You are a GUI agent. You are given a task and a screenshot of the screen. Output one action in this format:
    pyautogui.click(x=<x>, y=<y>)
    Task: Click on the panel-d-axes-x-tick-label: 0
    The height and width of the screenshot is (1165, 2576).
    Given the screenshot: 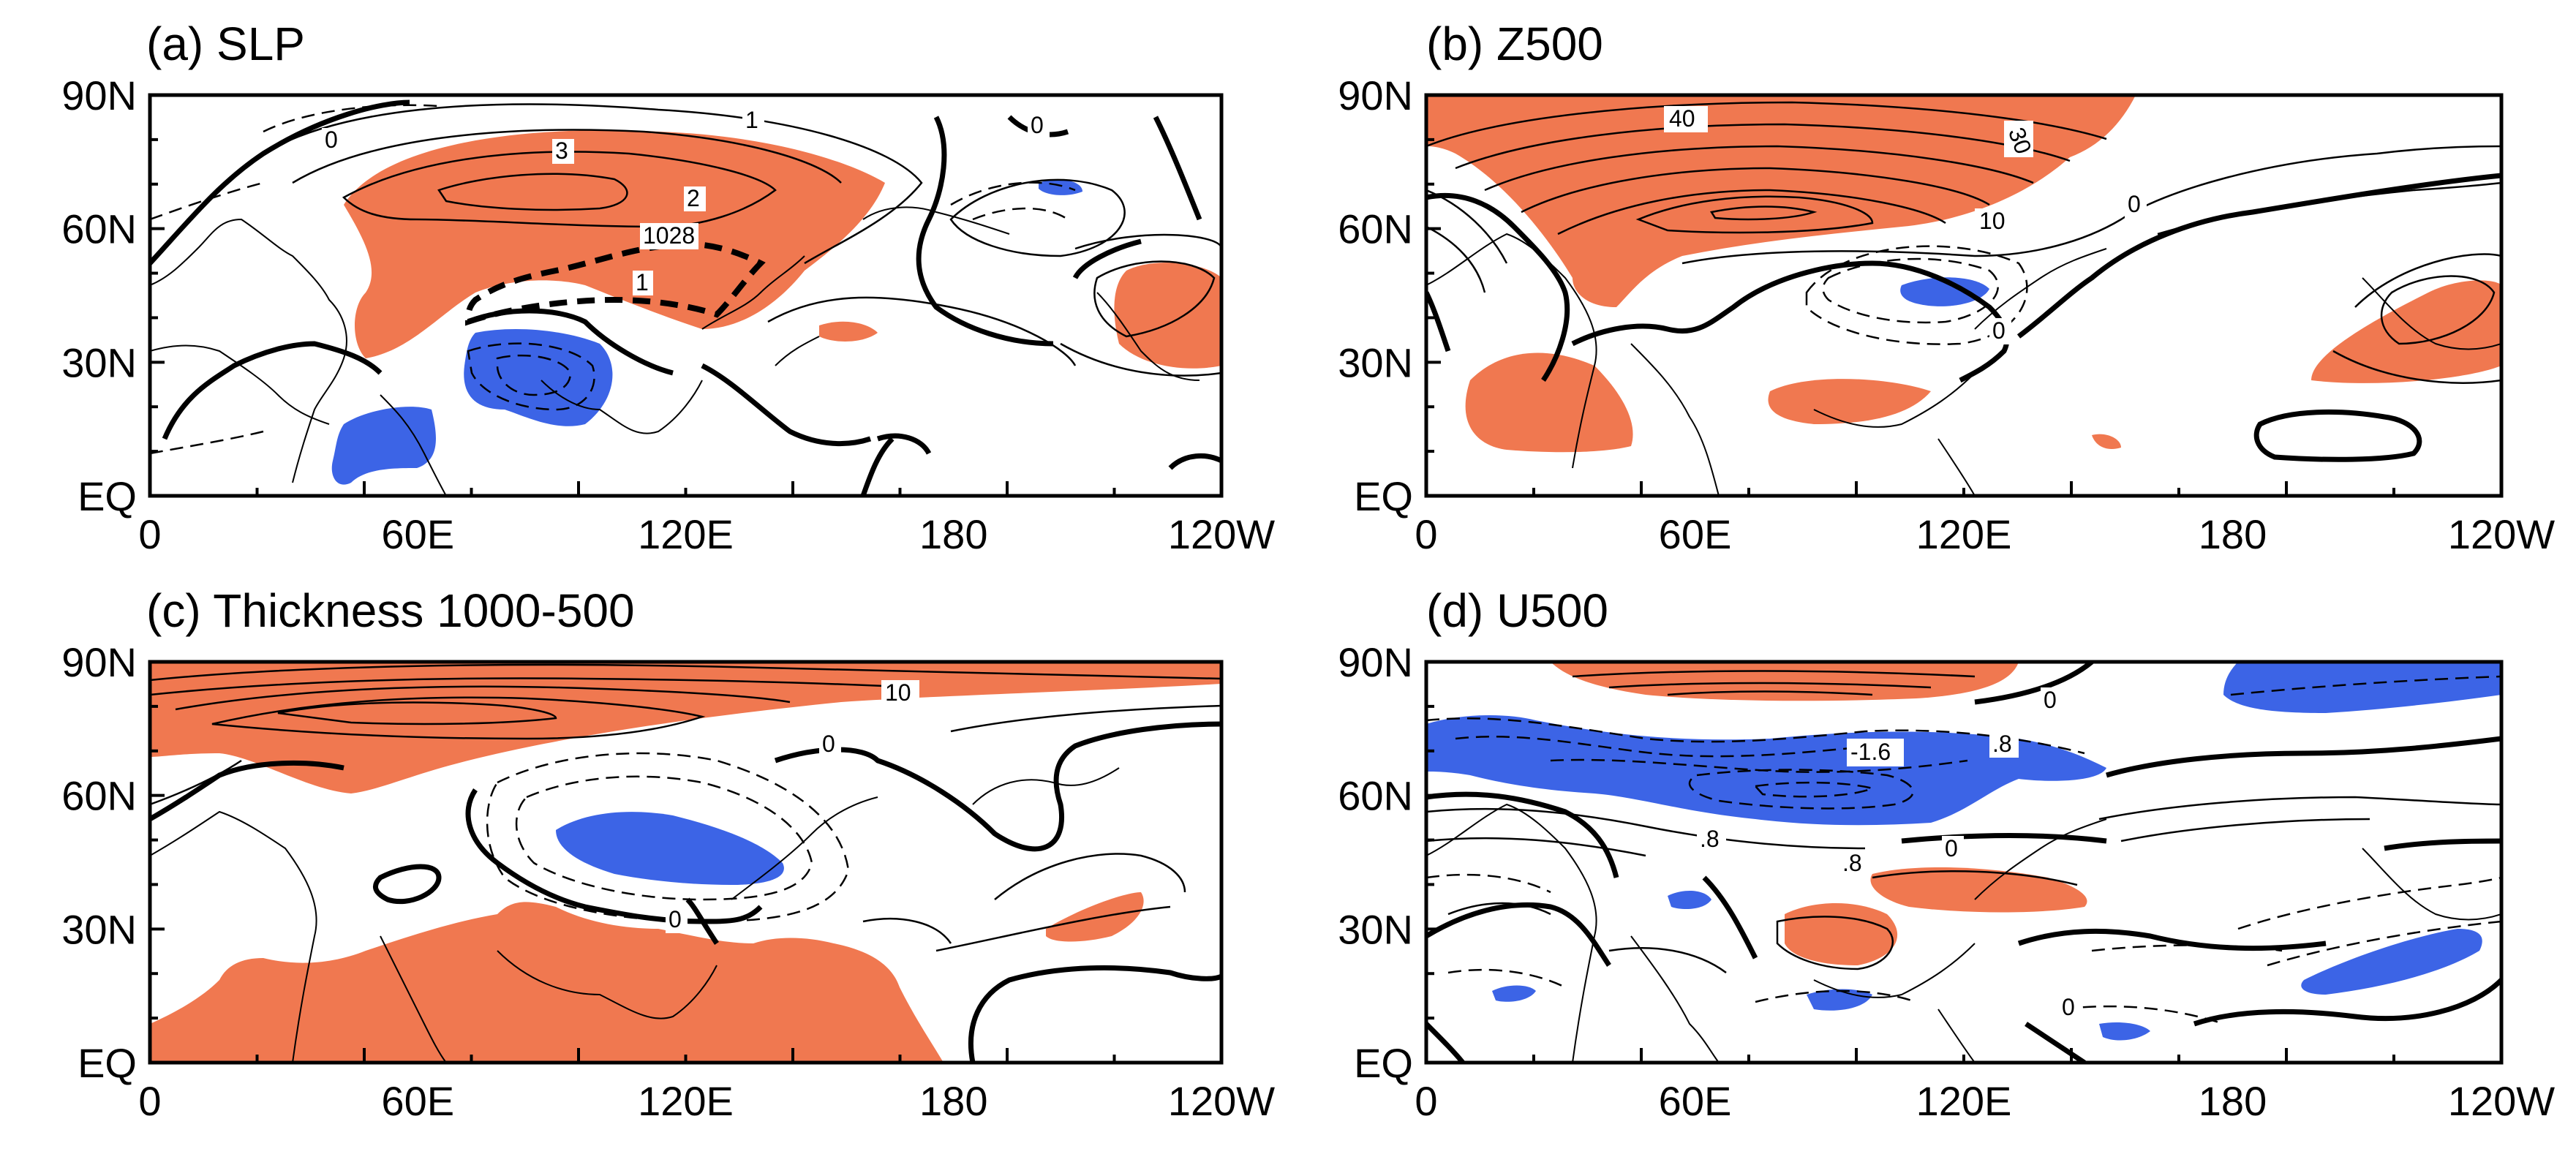 What is the action you would take?
    pyautogui.click(x=1426, y=1101)
    